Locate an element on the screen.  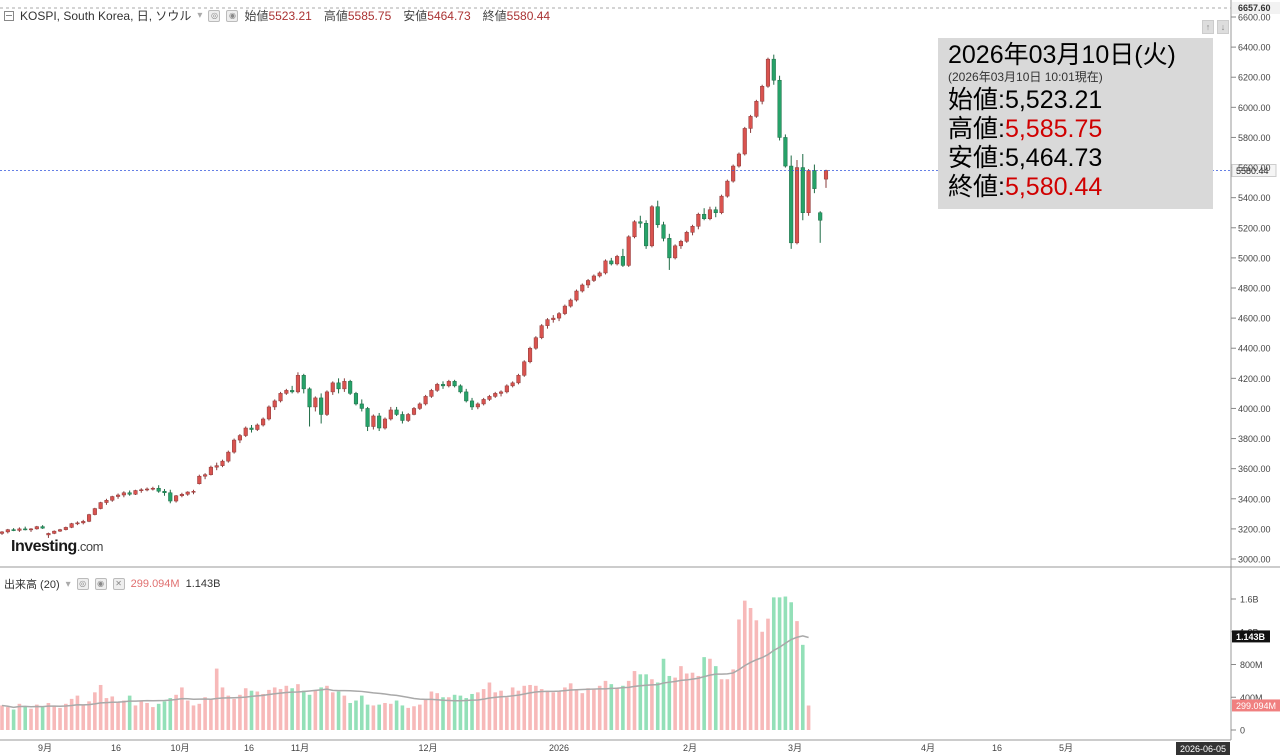
time-end-label: 2026-06-05 is located at coordinates (1203, 749).